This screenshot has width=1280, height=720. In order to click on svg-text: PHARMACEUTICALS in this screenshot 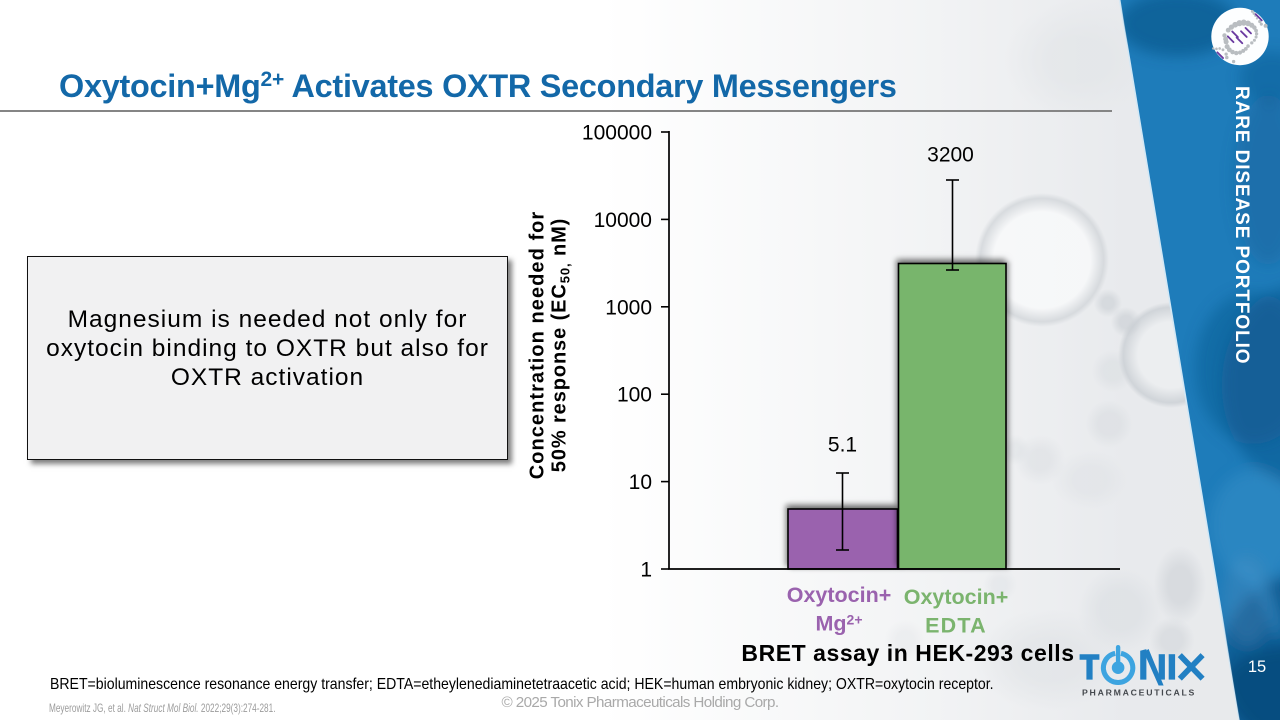, I will do `click(1139, 693)`.